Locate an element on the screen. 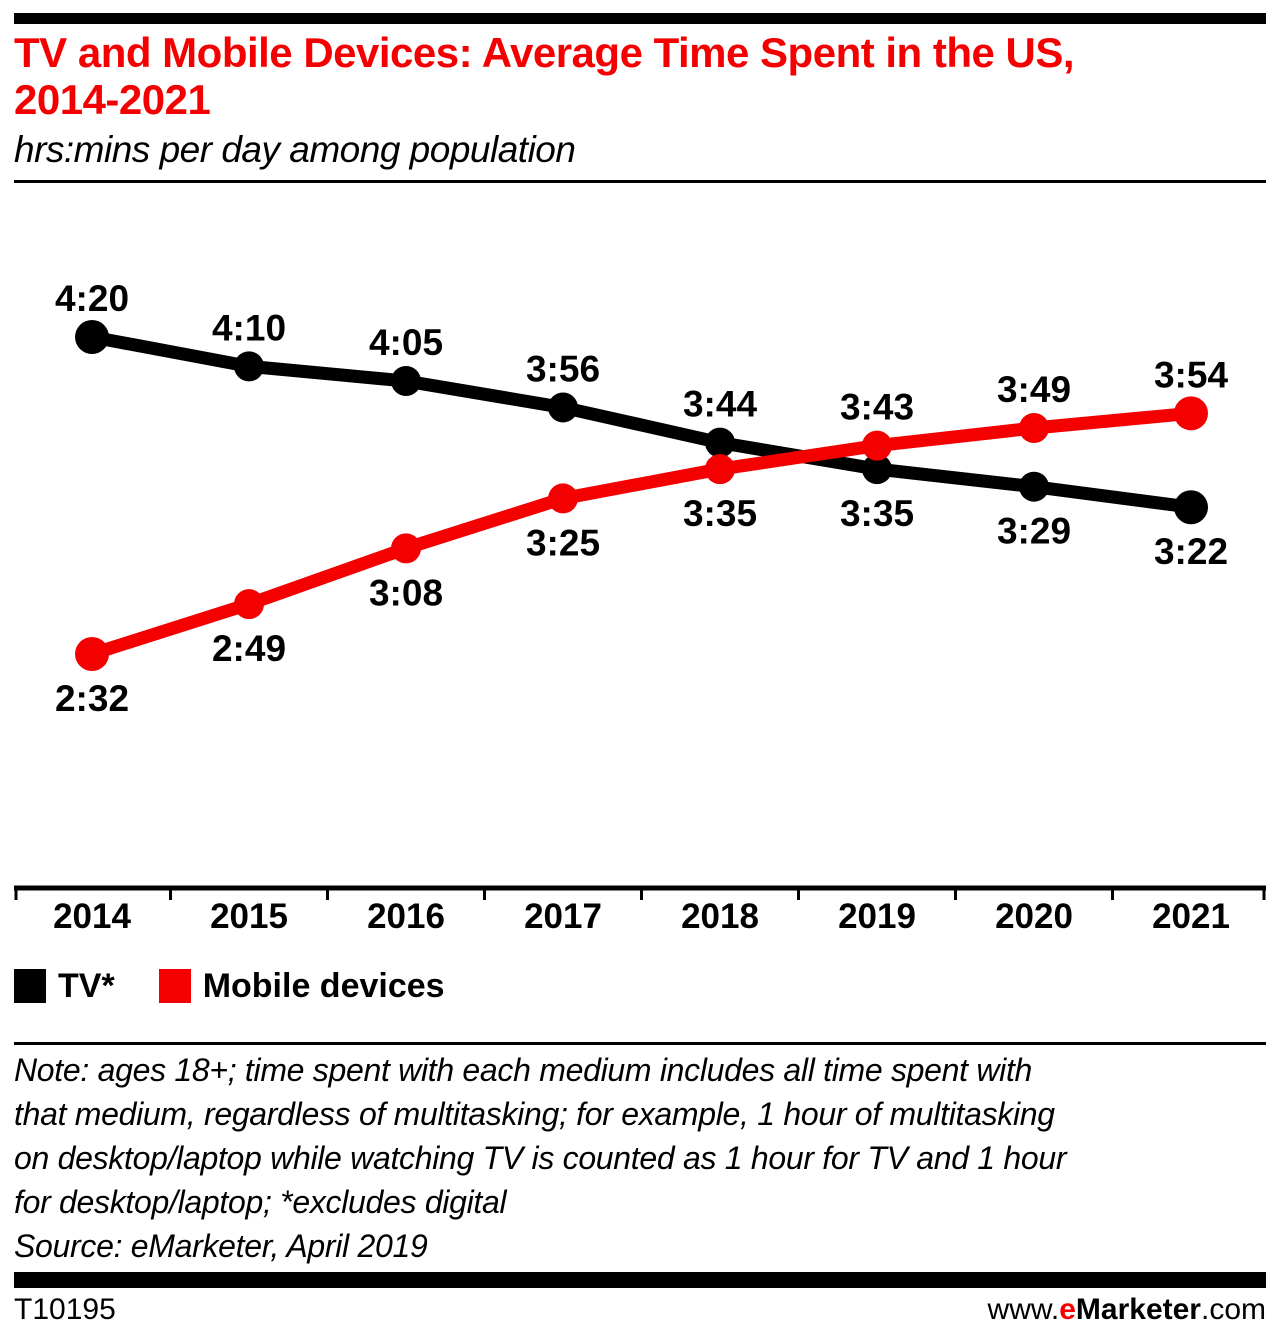  footer: T10195 www.eMarketer.com is located at coordinates (640, 1310).